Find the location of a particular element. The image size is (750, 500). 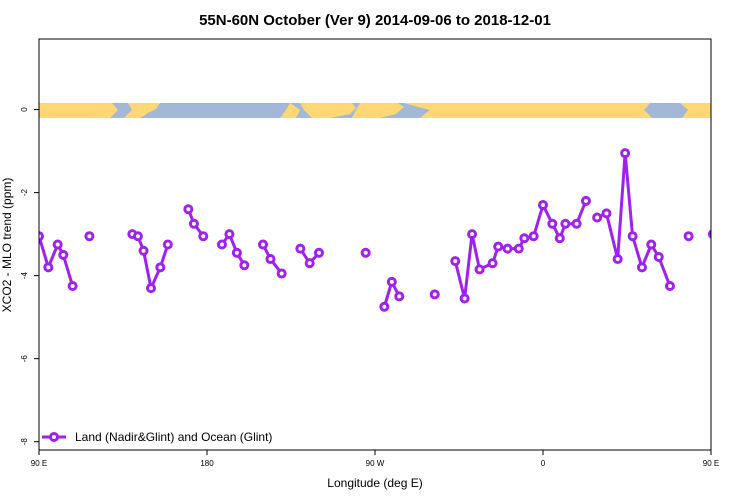

legend-label: Land (Nadir&Glint) and Ocean (Glint) is located at coordinates (173, 437).